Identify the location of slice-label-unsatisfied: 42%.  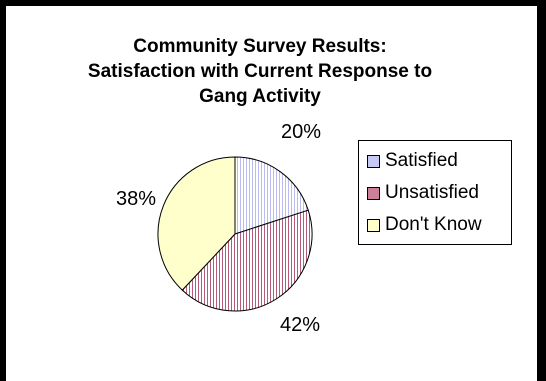
(300, 325).